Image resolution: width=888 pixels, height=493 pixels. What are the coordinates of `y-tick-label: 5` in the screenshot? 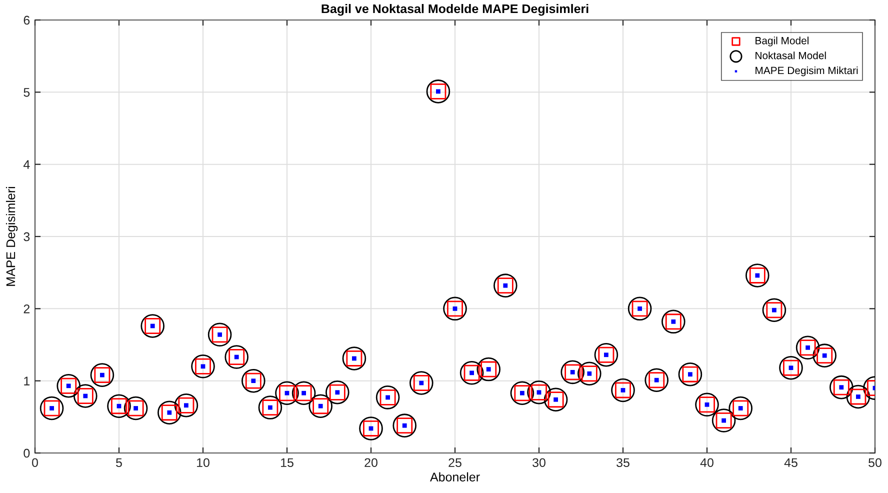 It's located at (27, 92).